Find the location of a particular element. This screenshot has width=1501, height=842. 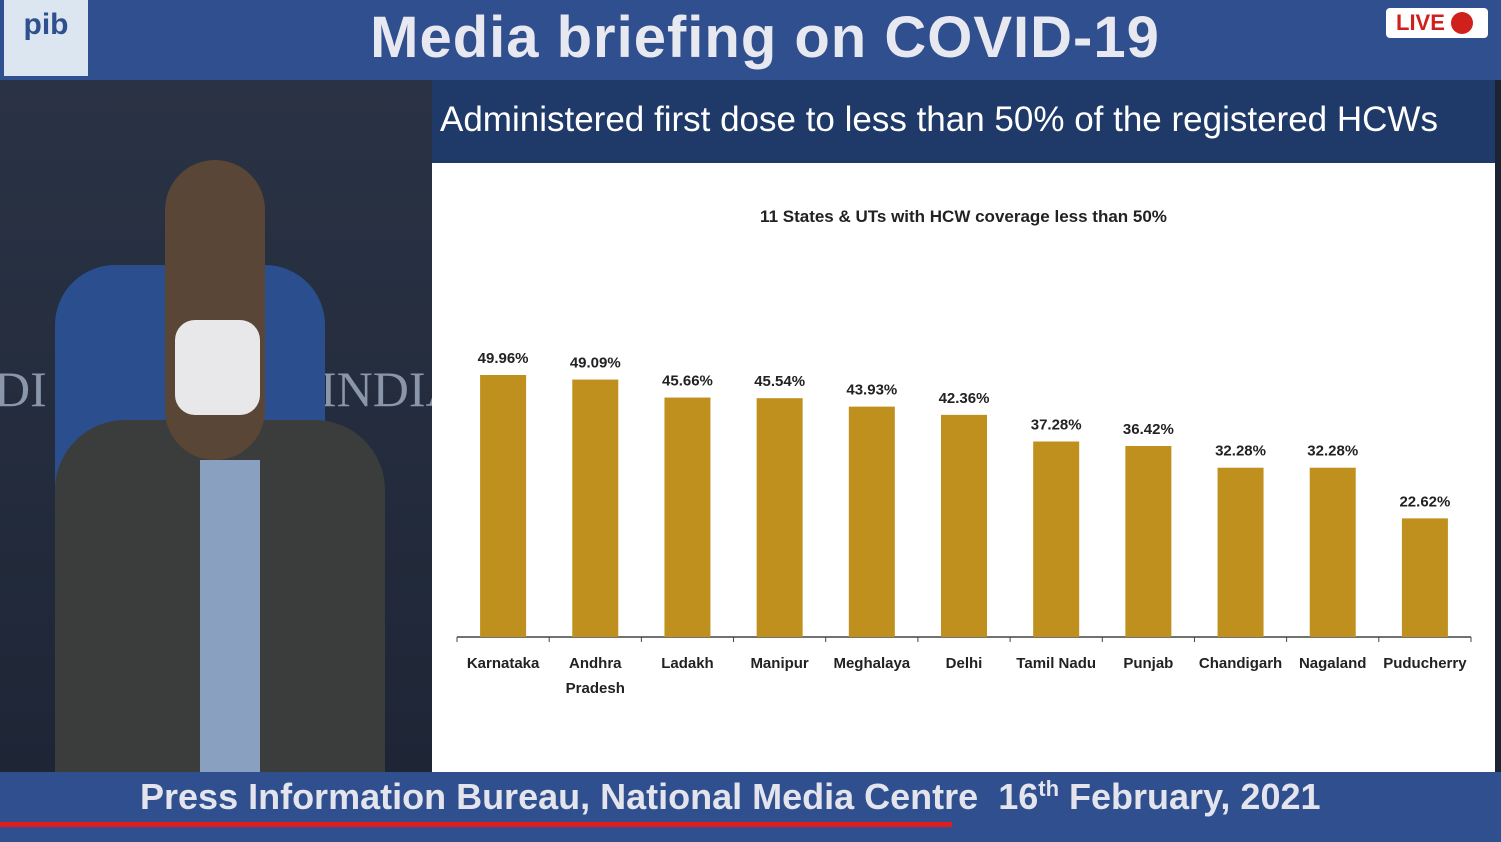

x-tick-label: Karnataka is located at coordinates (503, 663).